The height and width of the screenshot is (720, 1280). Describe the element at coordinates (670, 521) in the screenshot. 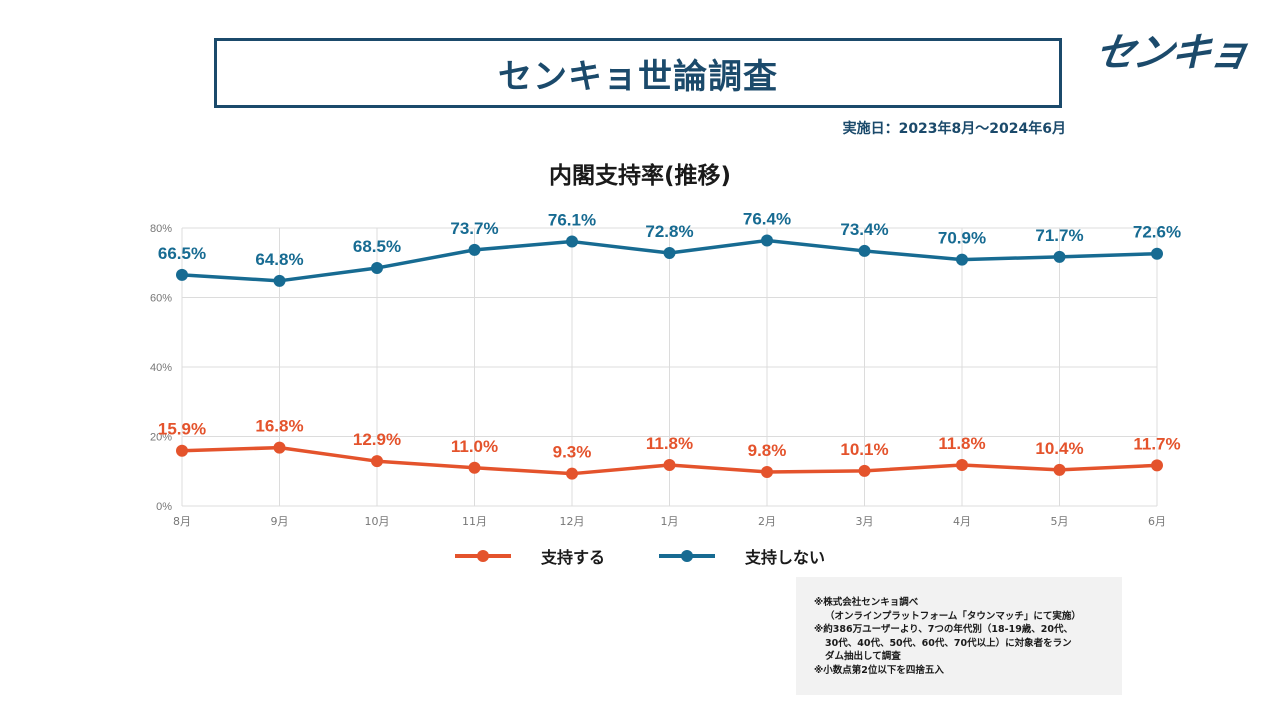

I see `x-tick-label: 1月` at that location.